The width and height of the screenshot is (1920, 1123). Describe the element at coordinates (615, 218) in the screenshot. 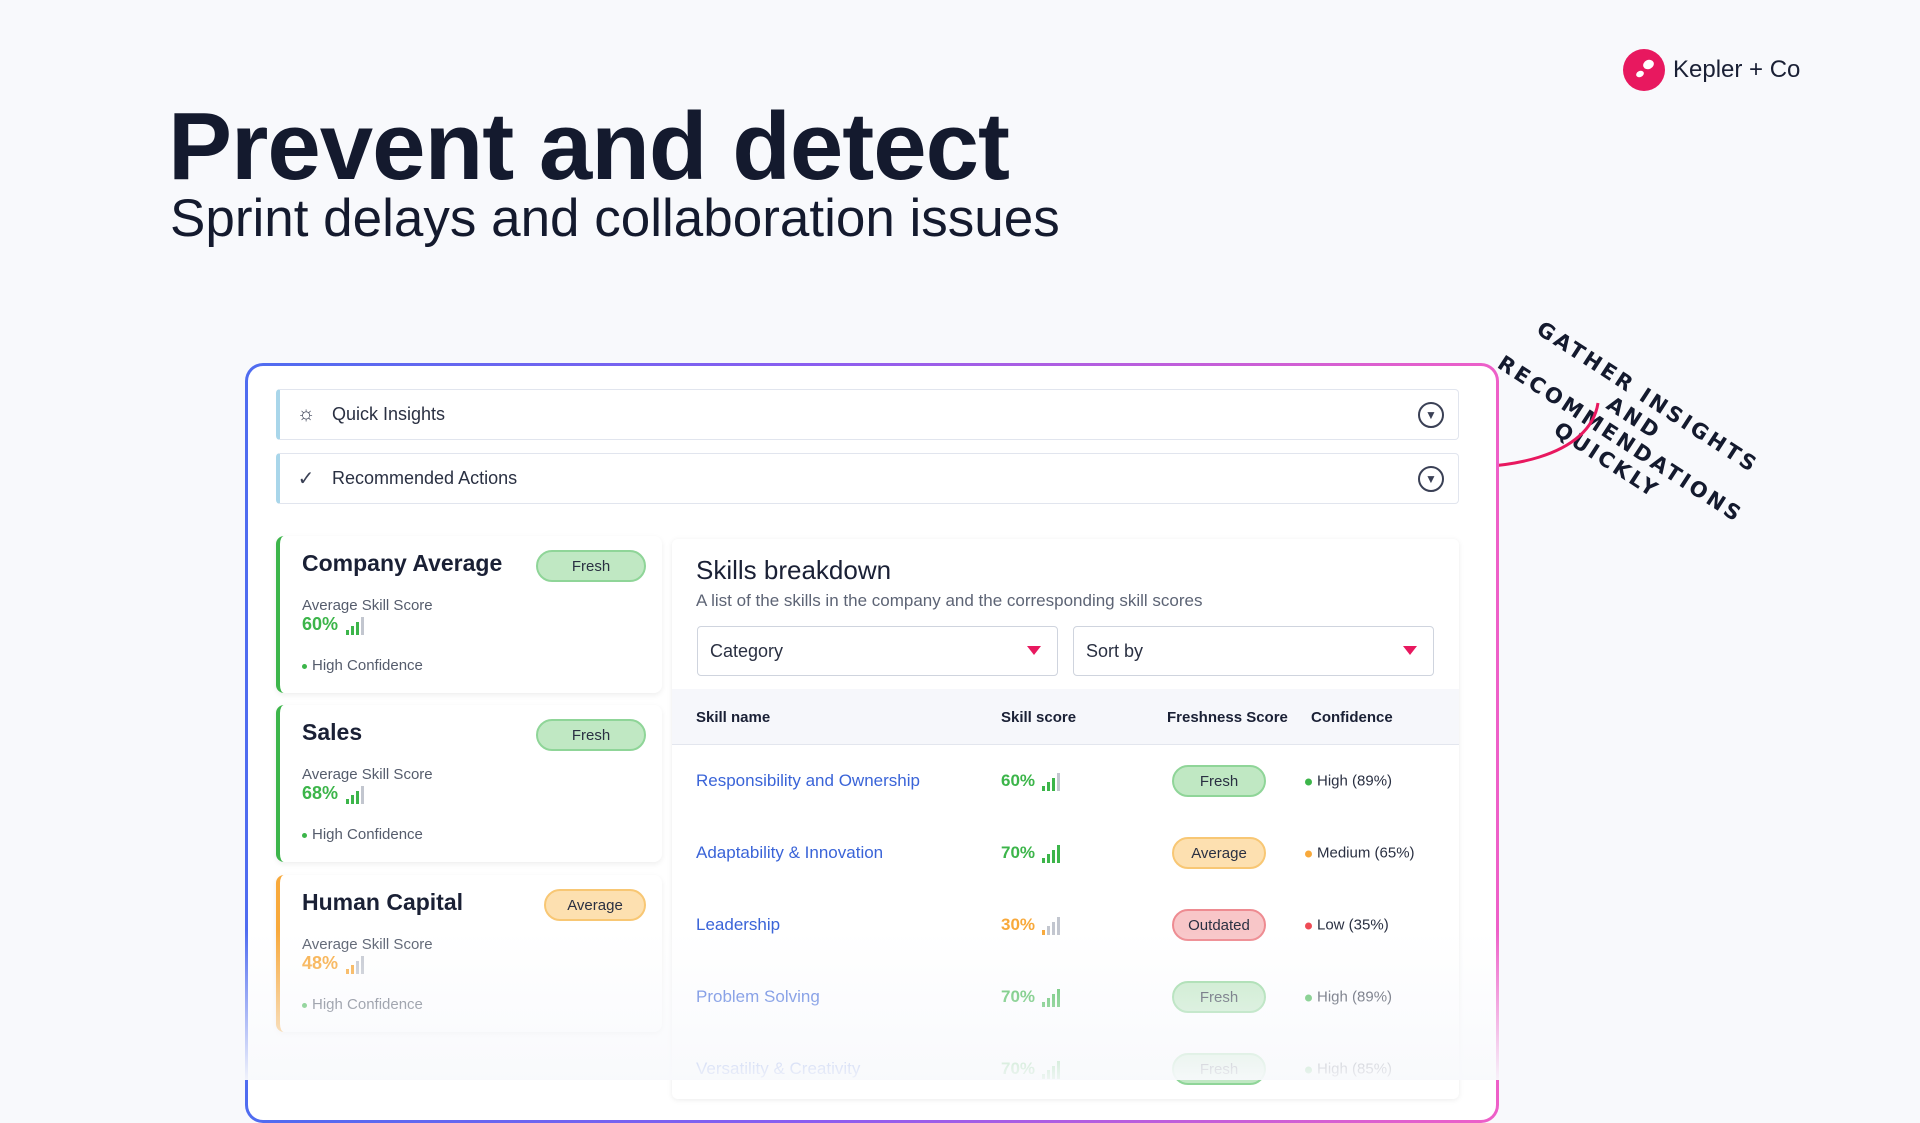

I see `page-subtitle: Sprint delays and collaboration issues` at that location.